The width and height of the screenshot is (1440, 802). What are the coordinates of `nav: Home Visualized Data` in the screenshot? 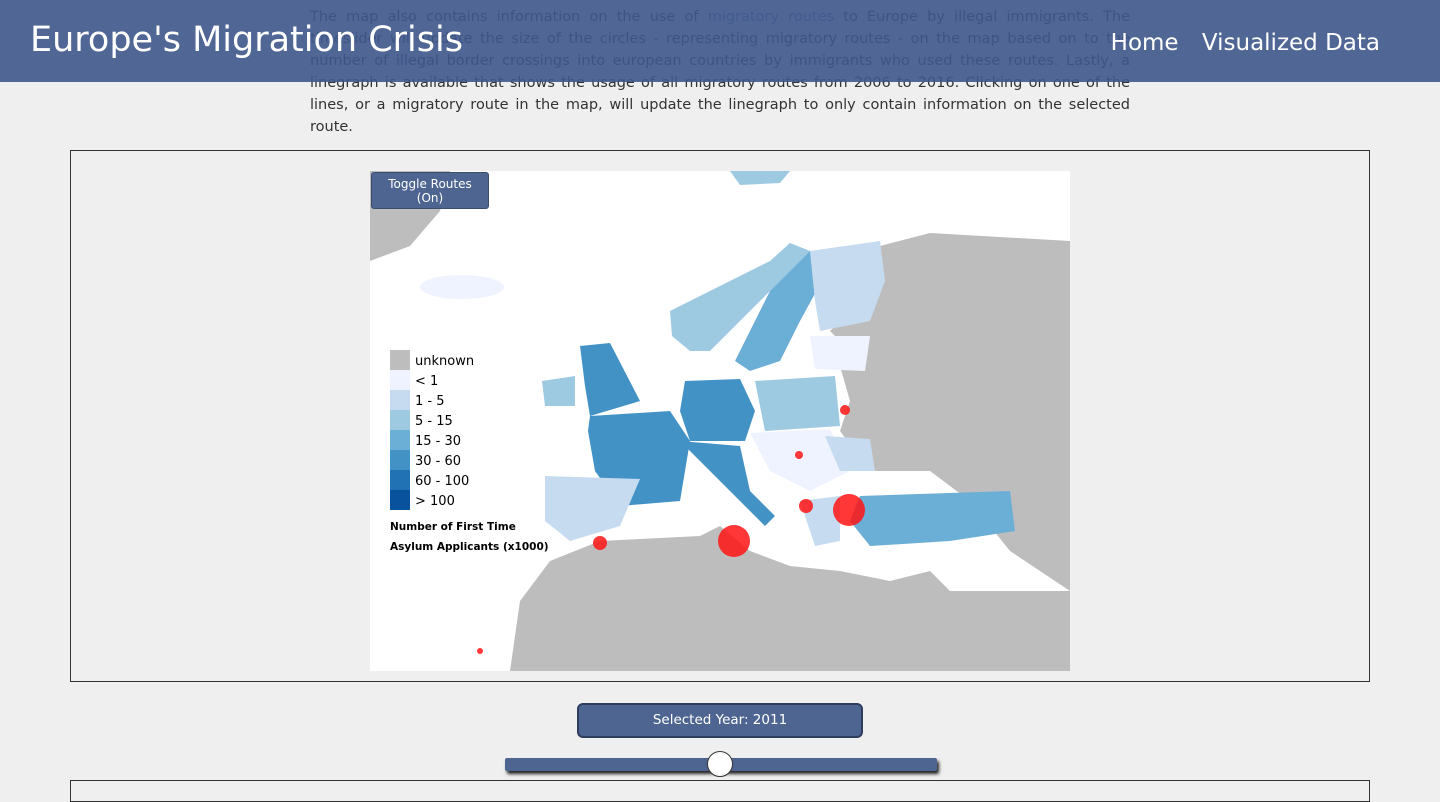 It's located at (1237, 43).